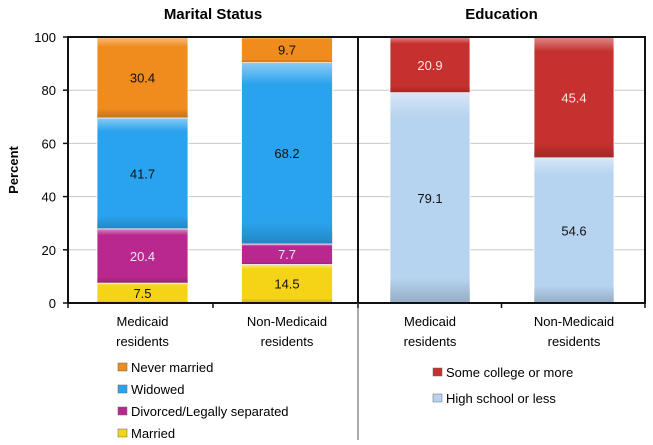  I want to click on data-label: 7.7, so click(287, 254).